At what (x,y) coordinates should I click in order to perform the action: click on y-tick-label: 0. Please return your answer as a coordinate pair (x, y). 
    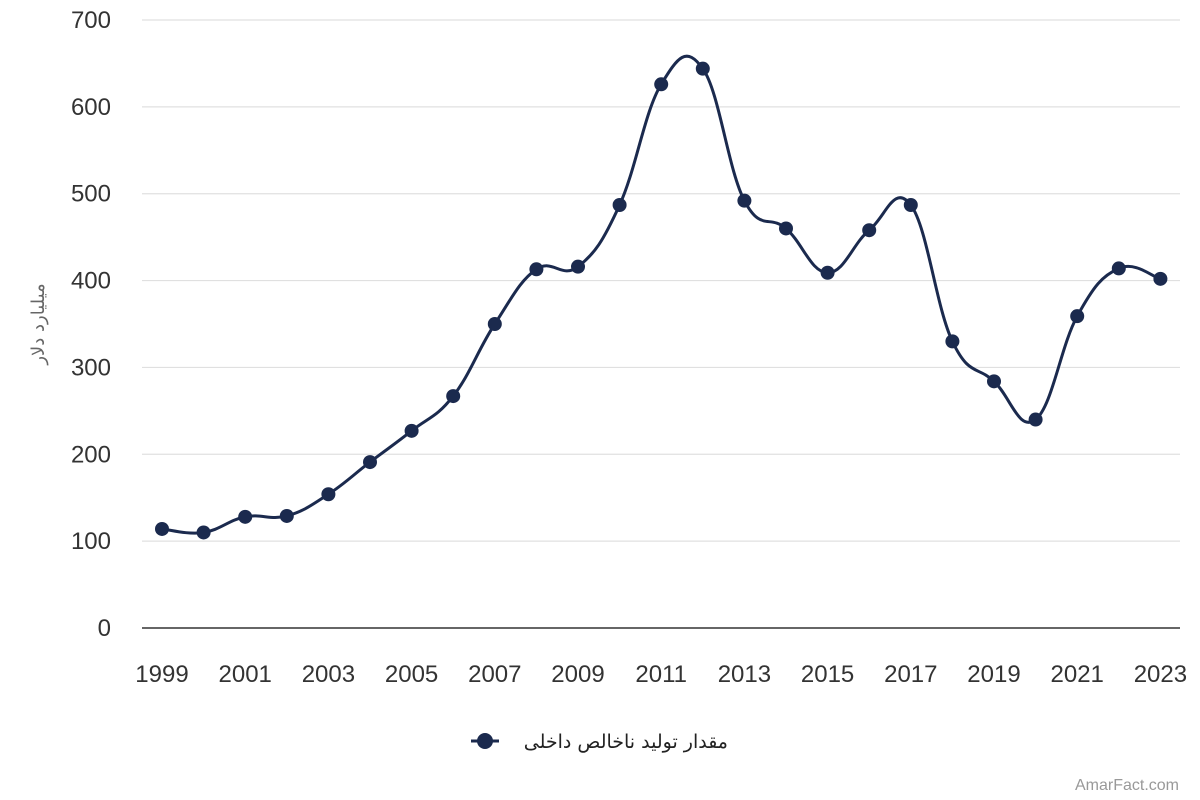
    Looking at the image, I should click on (104, 628).